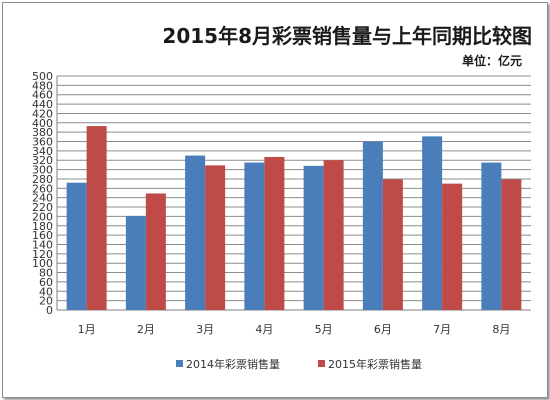  Describe the element at coordinates (42, 263) in the screenshot. I see `y-tick-label: 100` at that location.